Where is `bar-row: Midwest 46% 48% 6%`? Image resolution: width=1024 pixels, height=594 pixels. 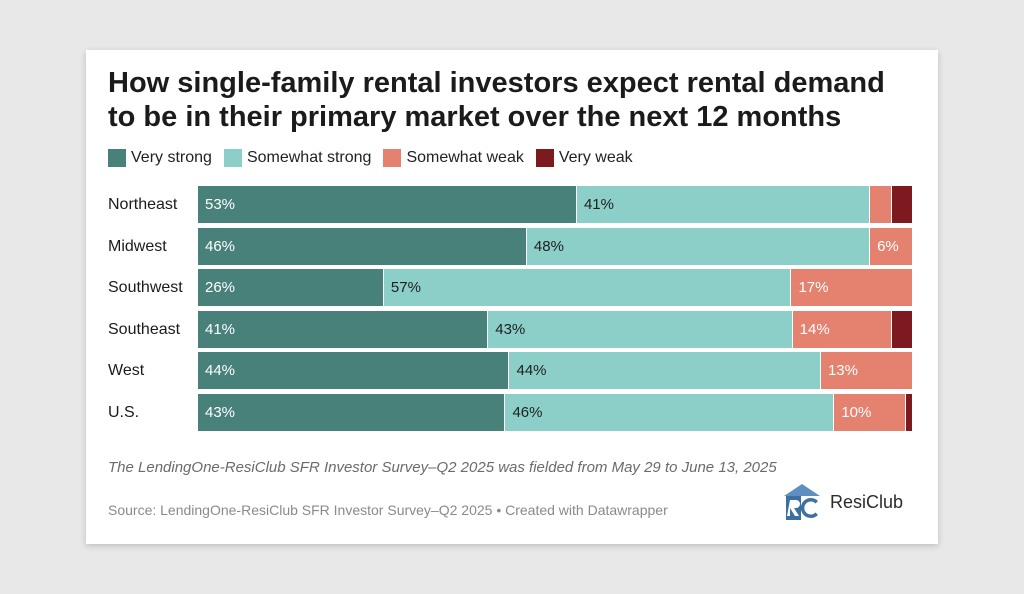 bar-row: Midwest 46% 48% 6% is located at coordinates (512, 246).